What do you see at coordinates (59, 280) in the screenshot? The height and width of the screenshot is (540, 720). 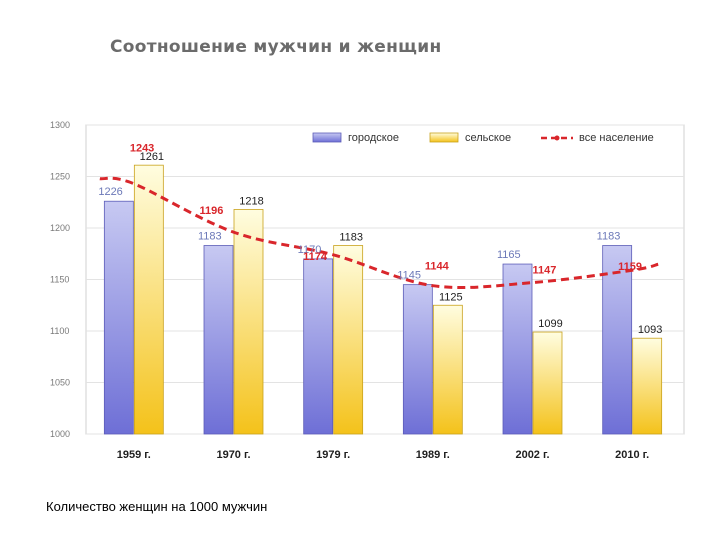 I see `y-tick-label: 1150` at bounding box center [59, 280].